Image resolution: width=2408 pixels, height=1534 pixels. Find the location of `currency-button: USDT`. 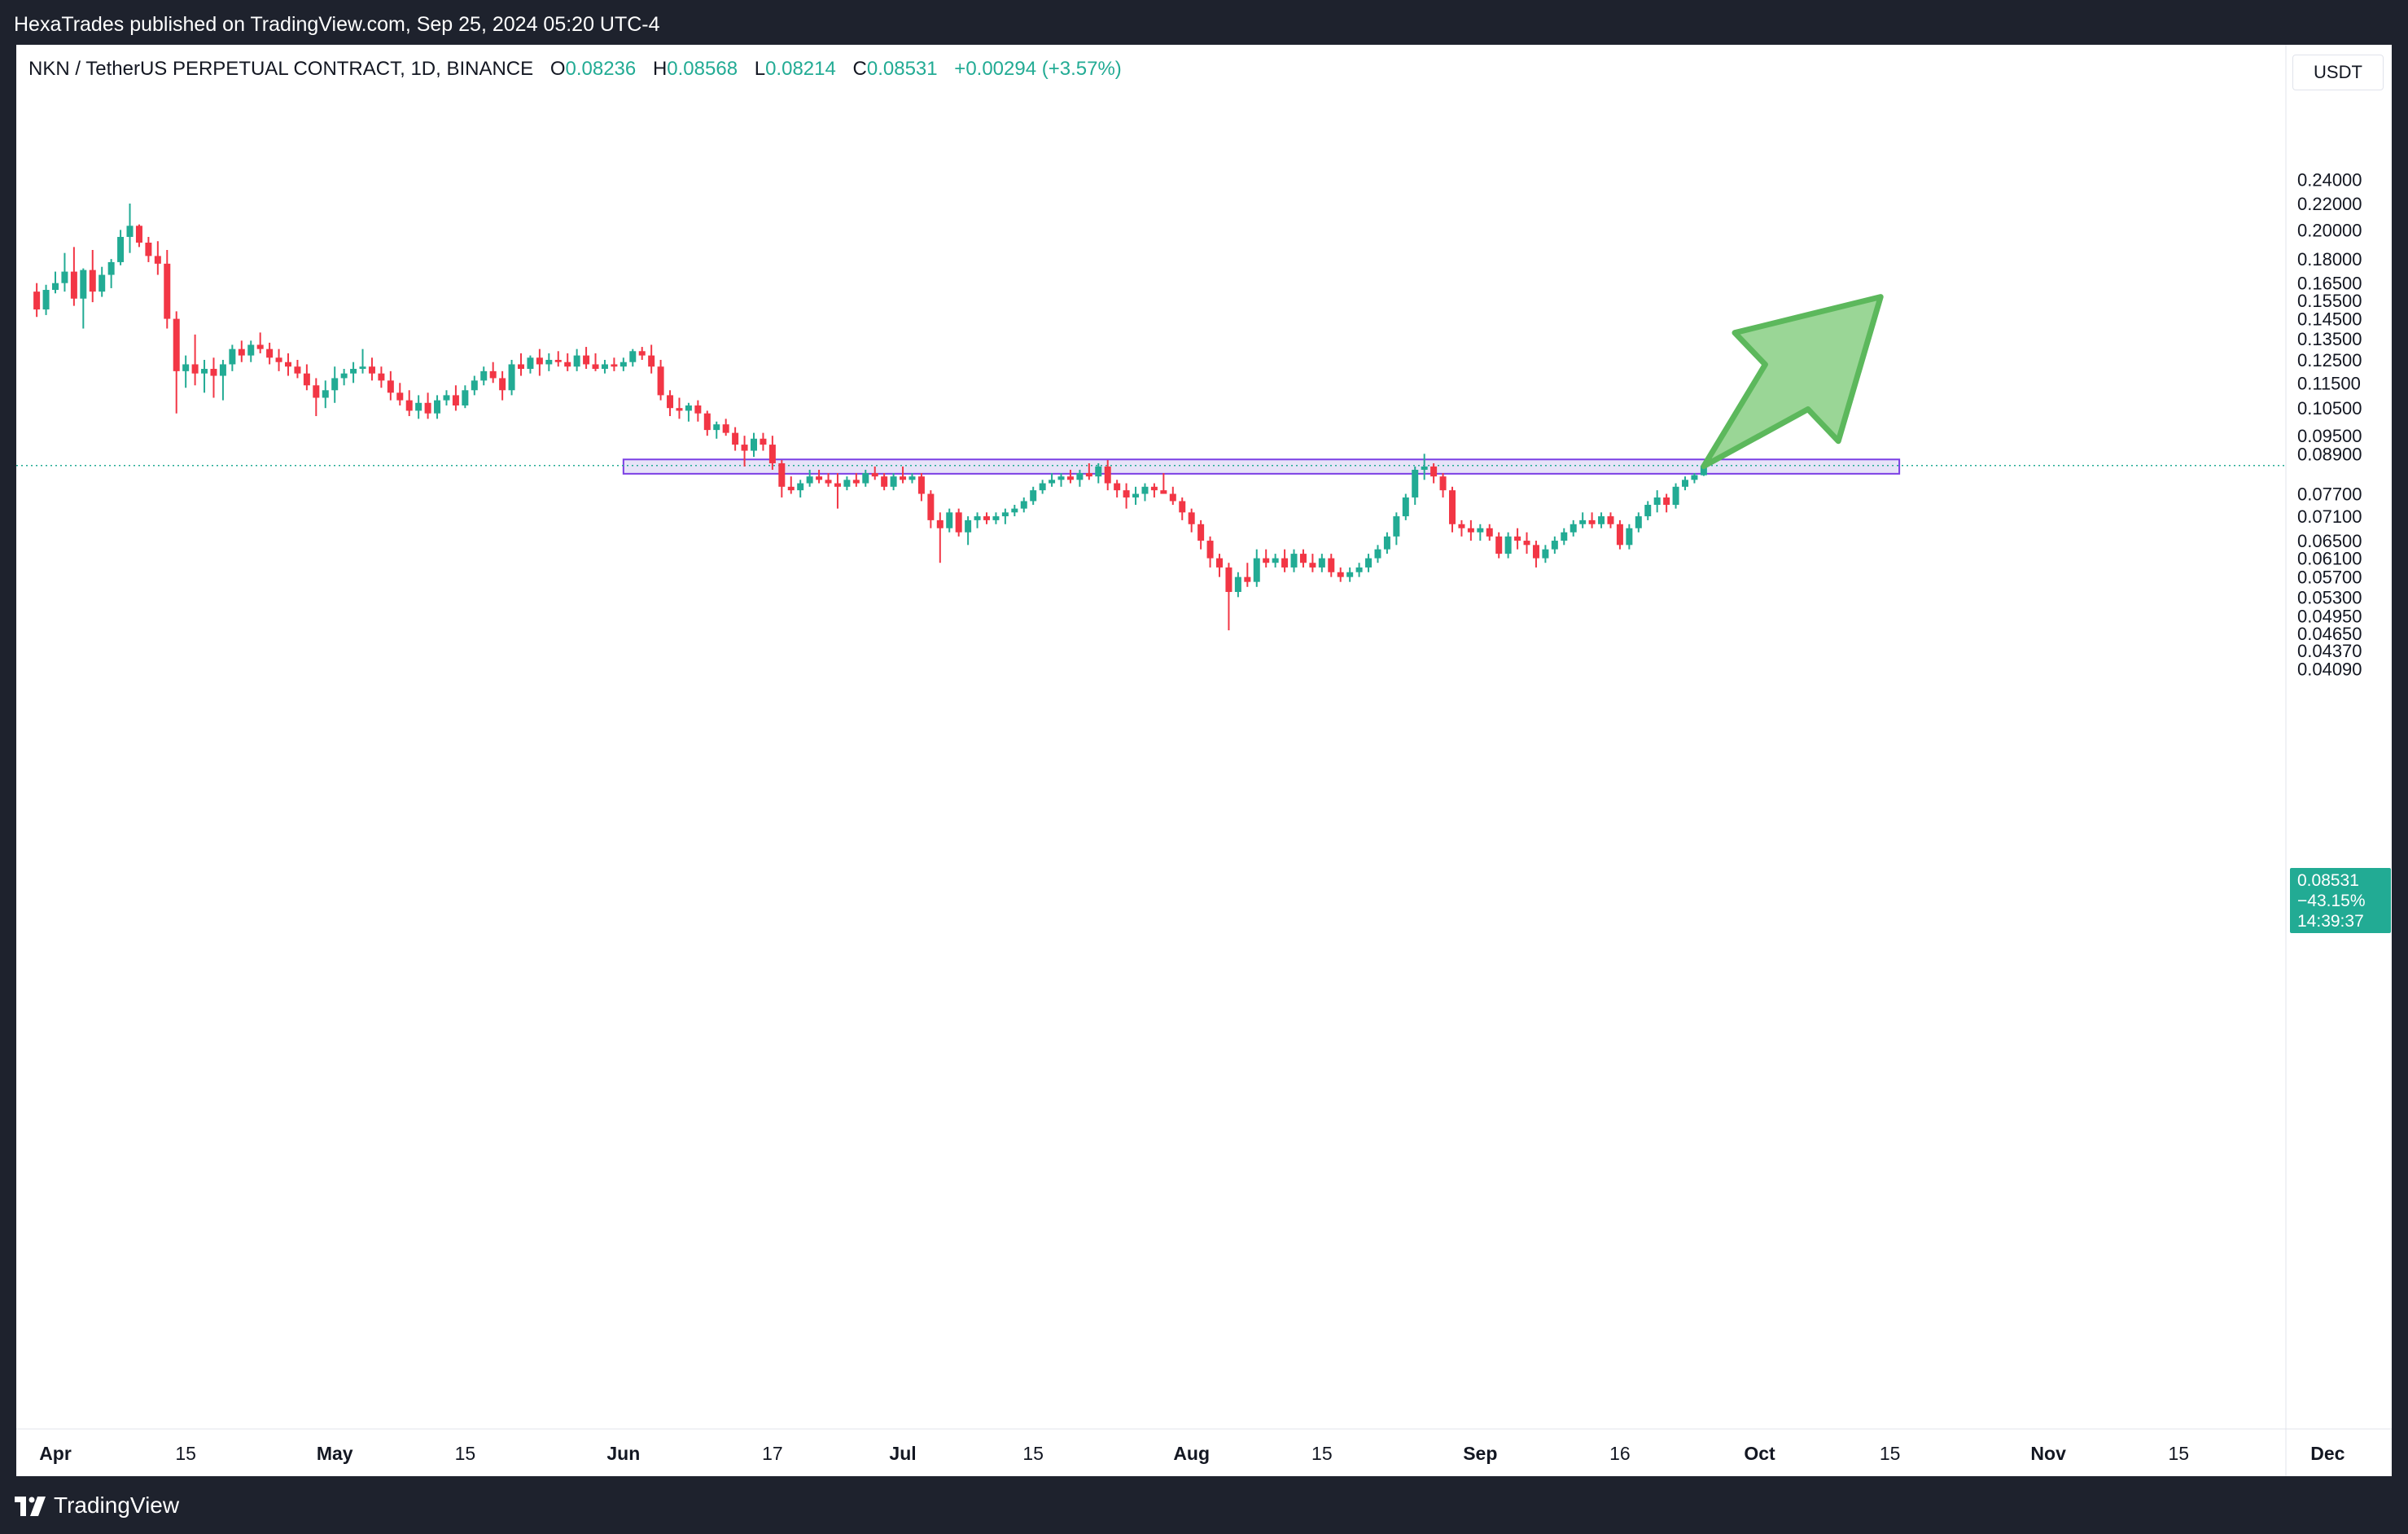

currency-button: USDT is located at coordinates (2338, 72).